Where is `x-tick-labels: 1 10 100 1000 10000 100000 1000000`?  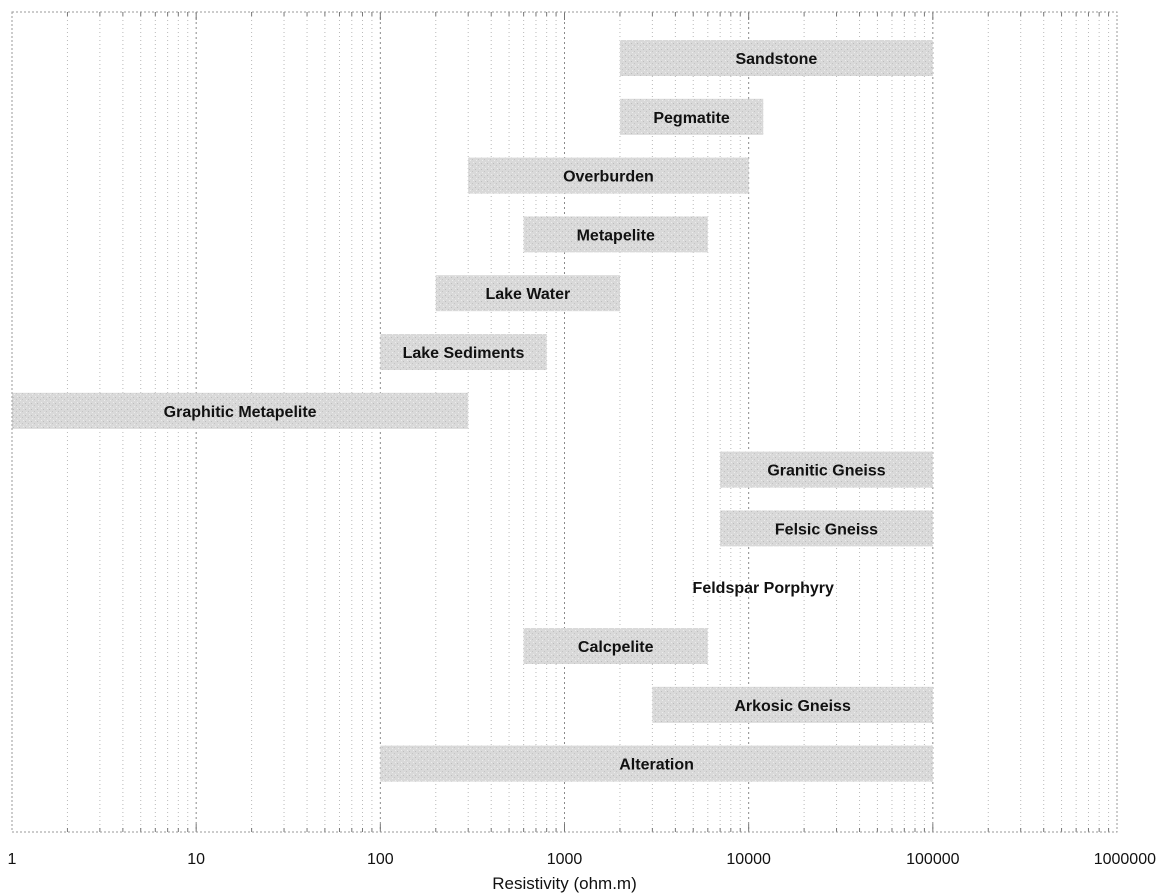
x-tick-labels: 1 10 100 1000 10000 100000 1000000 is located at coordinates (582, 859).